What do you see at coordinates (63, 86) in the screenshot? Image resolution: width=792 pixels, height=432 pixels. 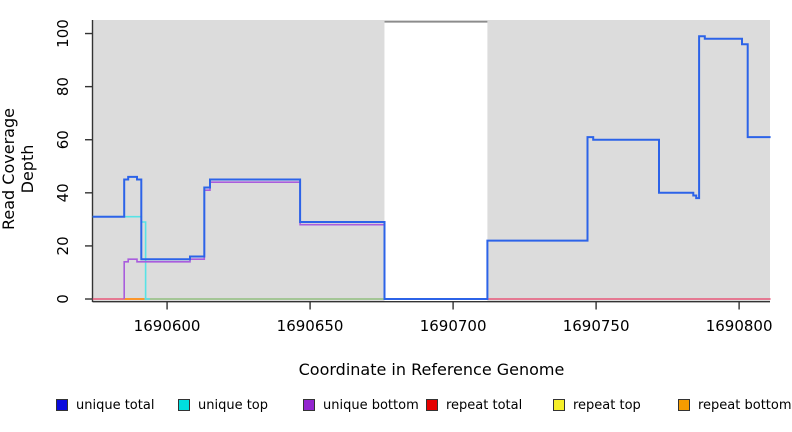 I see `y-tick-label: 80` at bounding box center [63, 86].